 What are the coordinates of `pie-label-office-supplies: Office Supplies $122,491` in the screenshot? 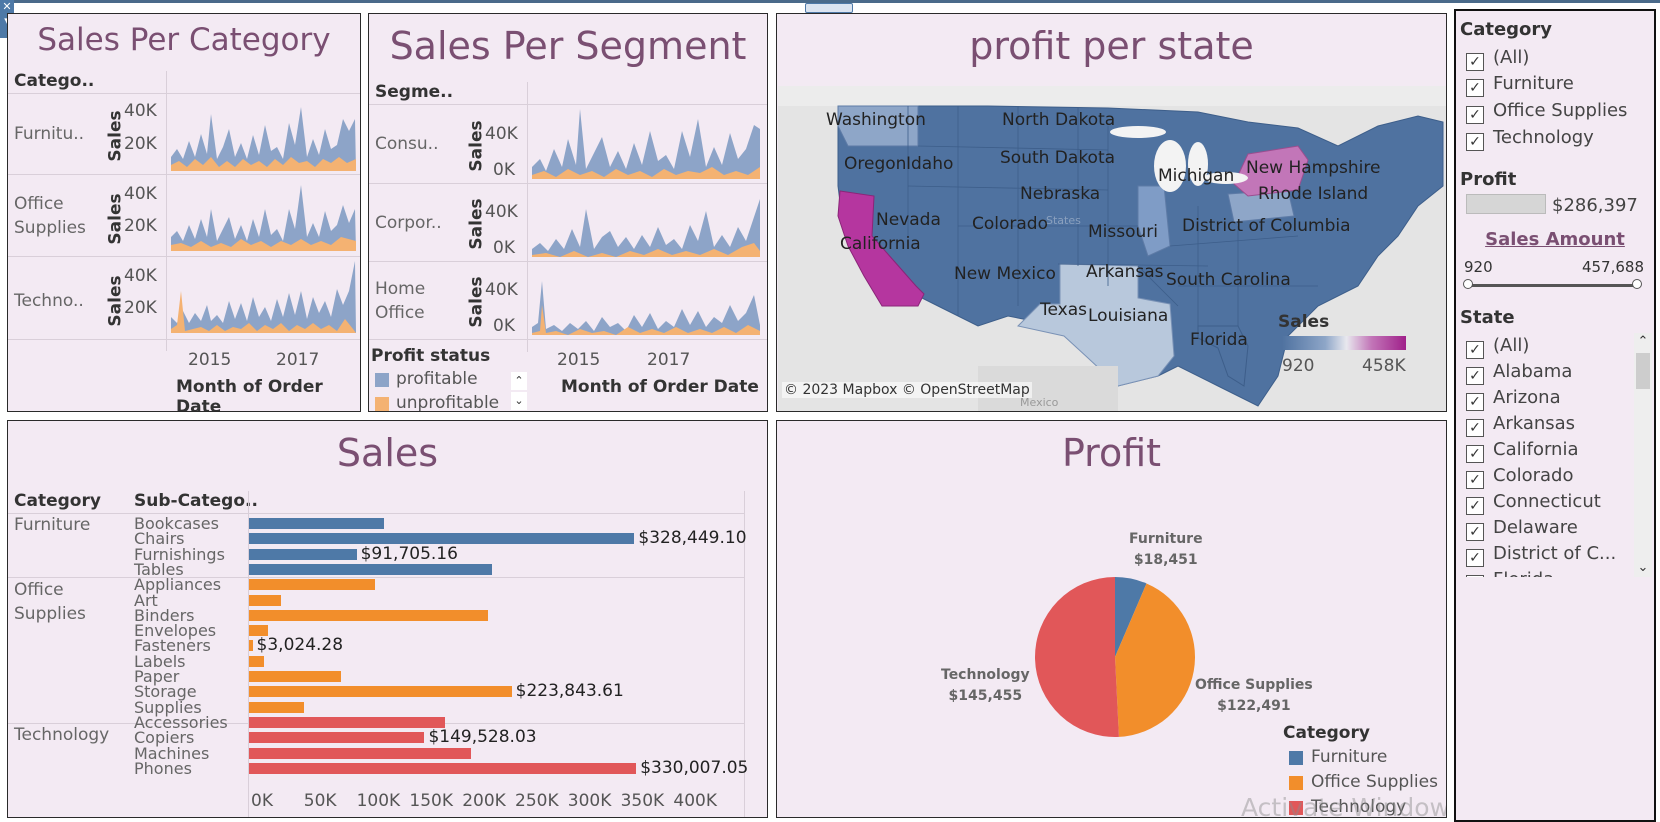 It's located at (1254, 696).